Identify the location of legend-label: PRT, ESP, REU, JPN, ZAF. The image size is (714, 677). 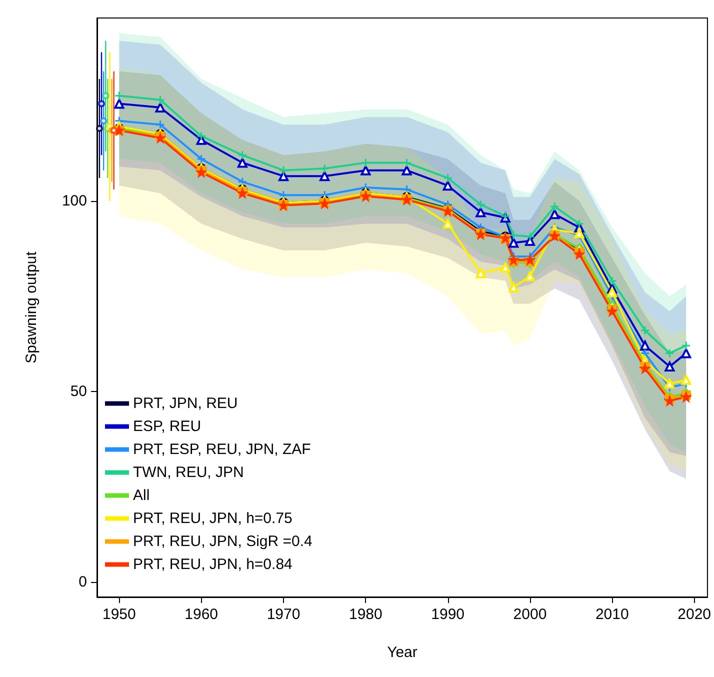
(222, 449).